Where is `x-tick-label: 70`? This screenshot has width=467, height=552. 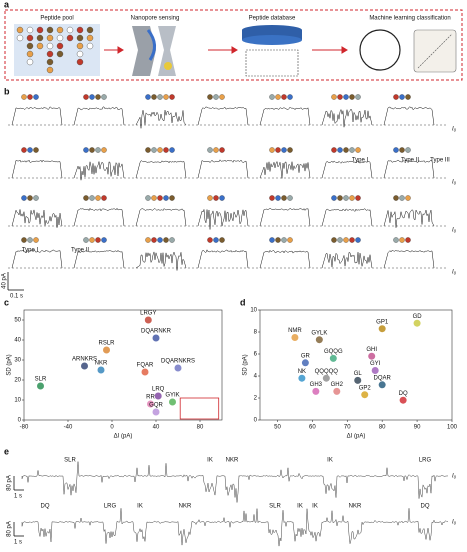 x-tick-label: 70 is located at coordinates (347, 428).